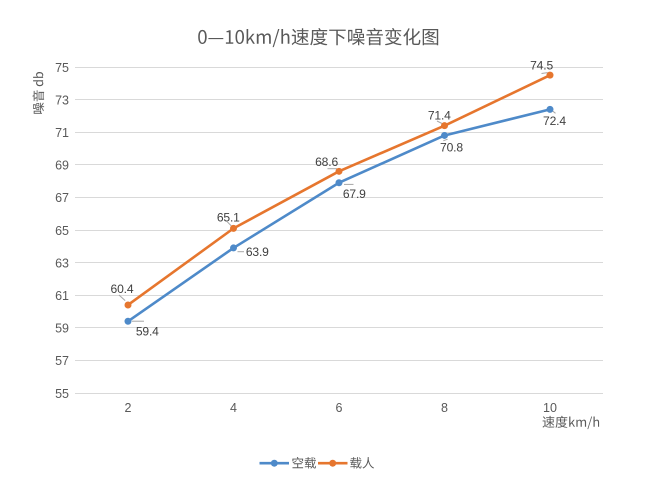 This screenshot has height=502, width=650. What do you see at coordinates (62, 166) in the screenshot?
I see `svg-text: 69` at bounding box center [62, 166].